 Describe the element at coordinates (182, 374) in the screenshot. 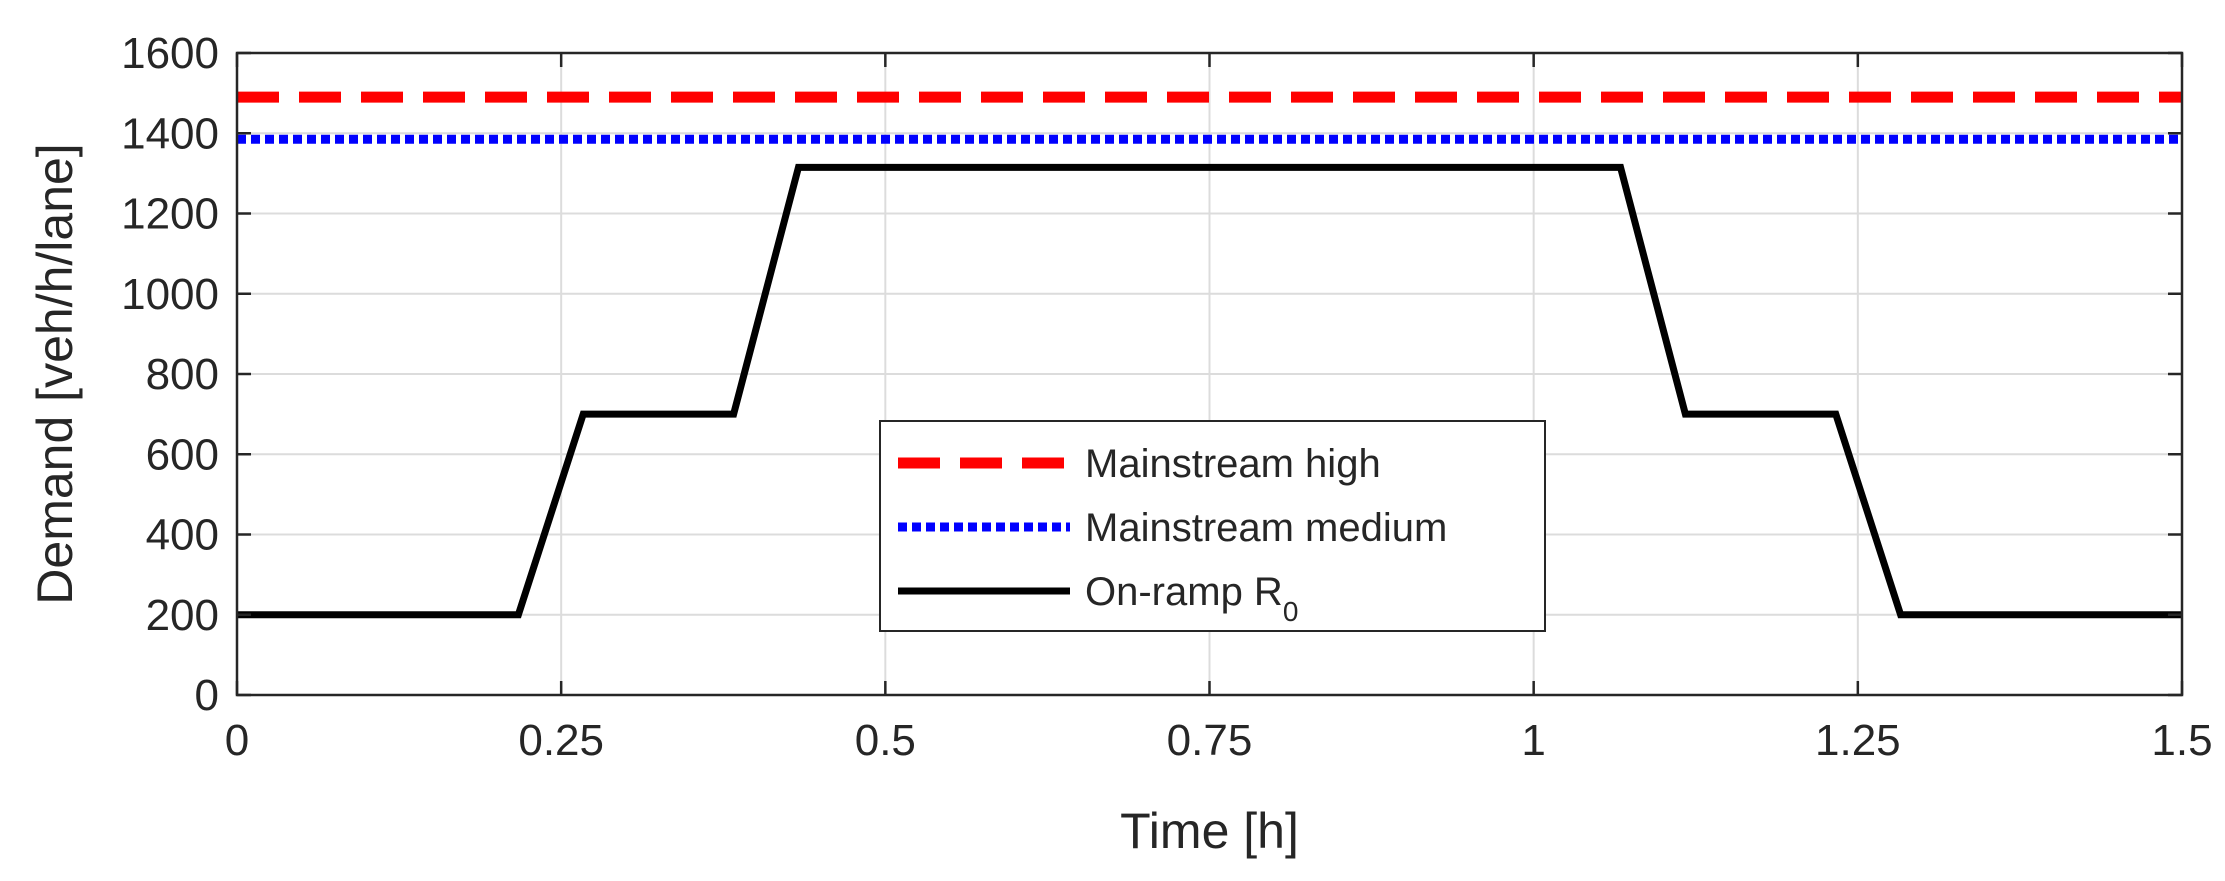

I see `y-tick-label: 800` at that location.